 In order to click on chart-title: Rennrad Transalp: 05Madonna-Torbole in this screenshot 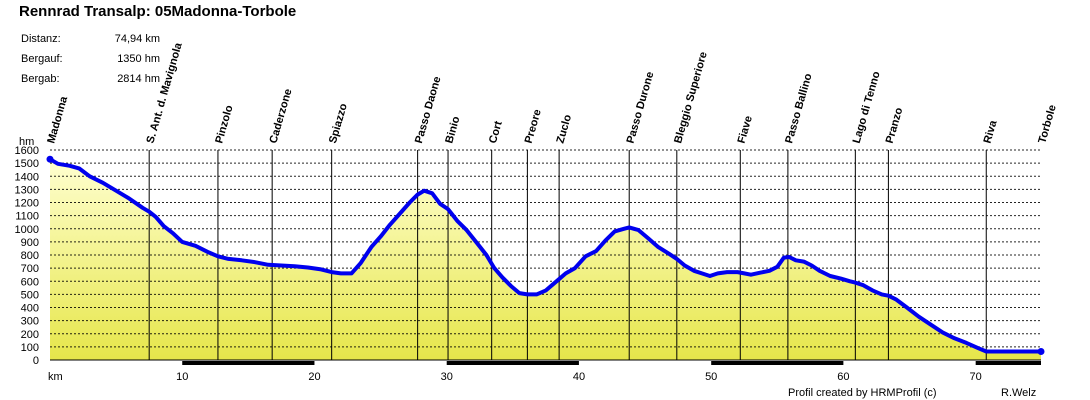, I will do `click(158, 11)`.